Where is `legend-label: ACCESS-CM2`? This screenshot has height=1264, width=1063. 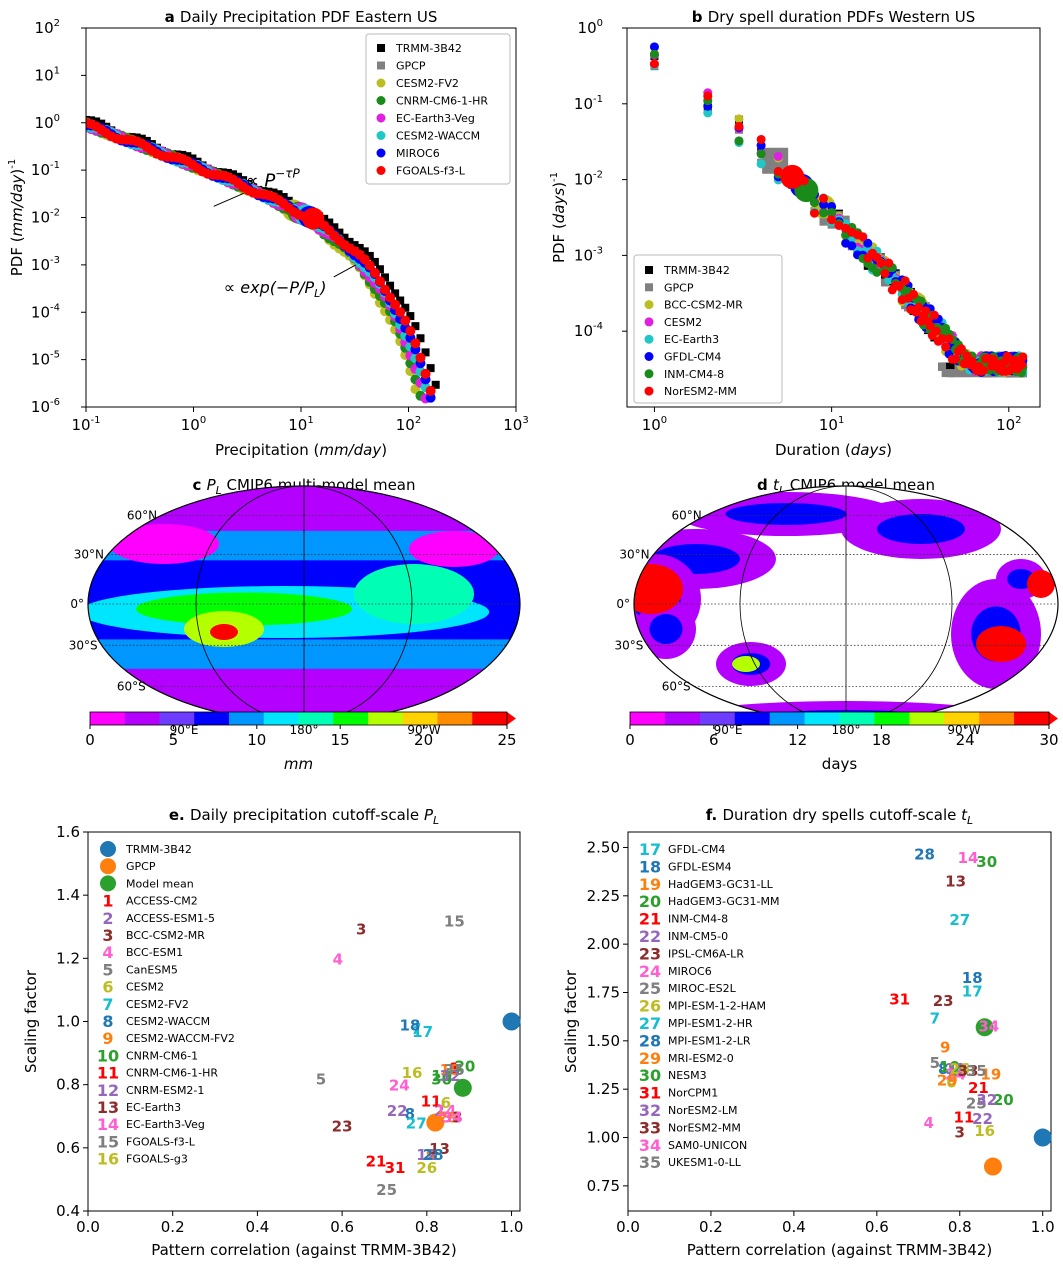
legend-label: ACCESS-CM2 is located at coordinates (162, 901).